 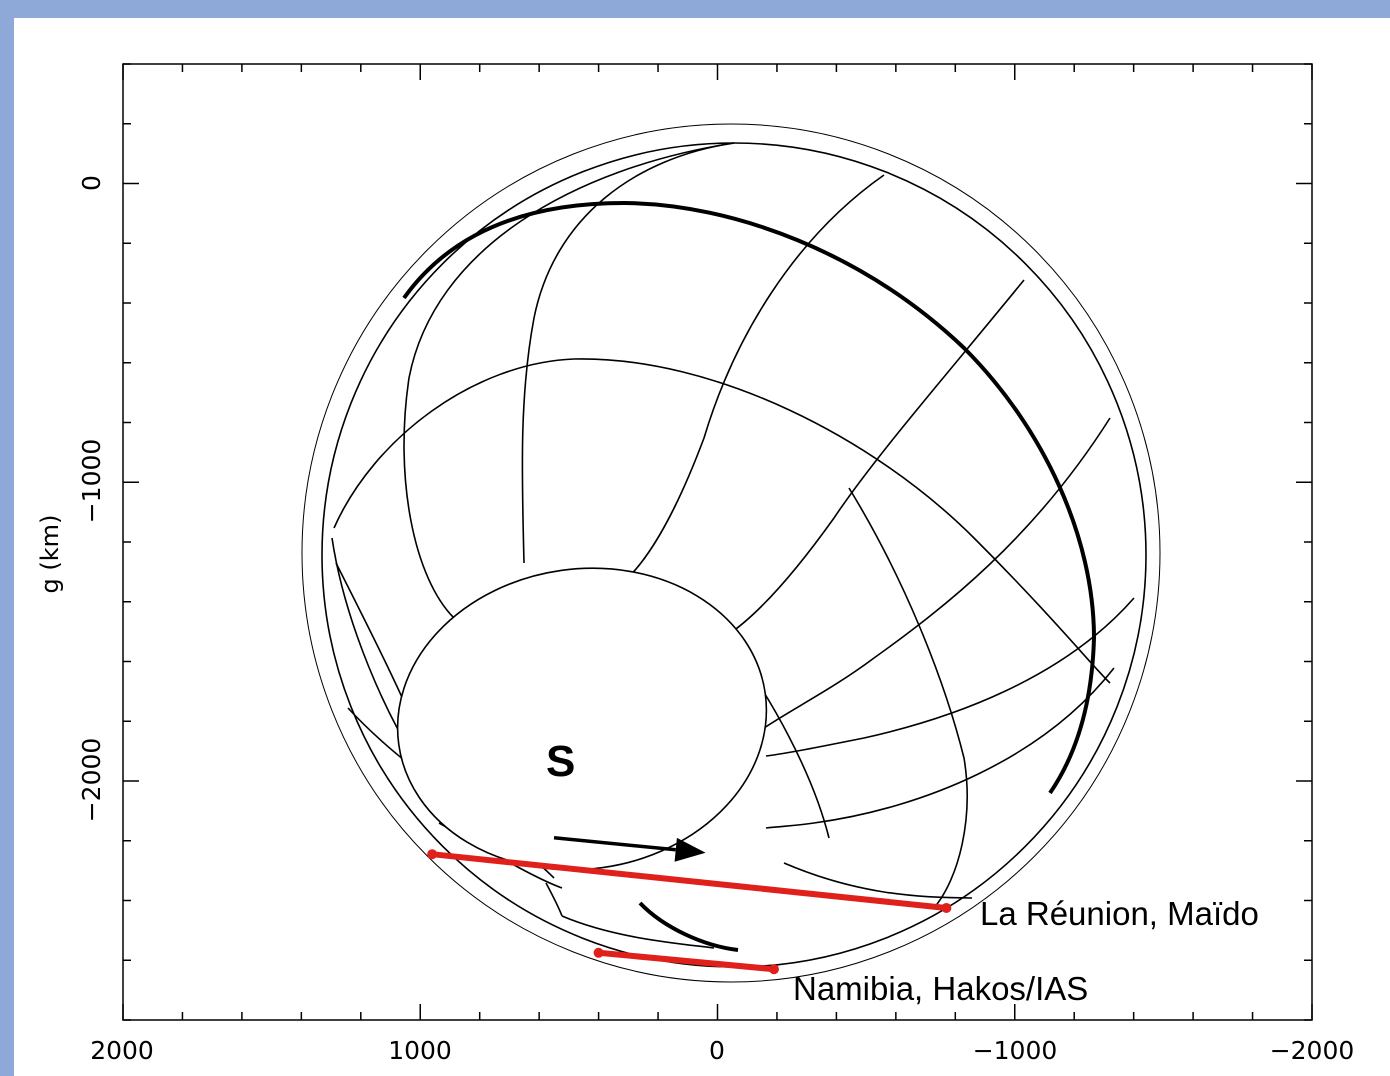 What do you see at coordinates (1119, 913) in the screenshot?
I see `chord-label-reunion: La Réunion, Maïdo` at bounding box center [1119, 913].